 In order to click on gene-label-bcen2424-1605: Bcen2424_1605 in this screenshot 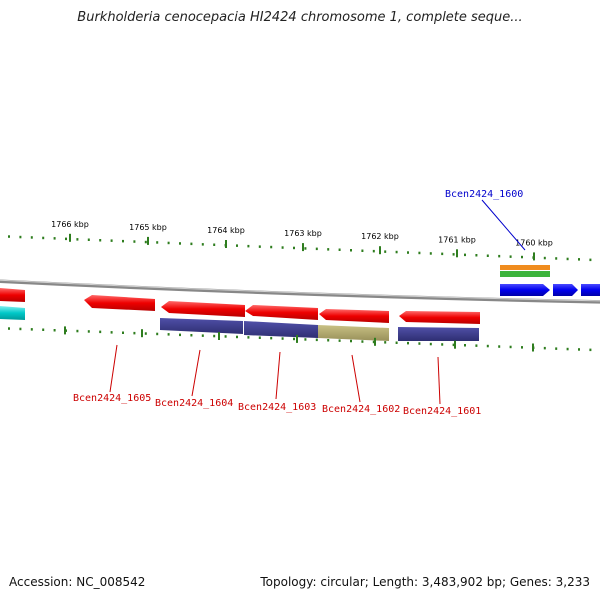, I will do `click(112, 398)`.